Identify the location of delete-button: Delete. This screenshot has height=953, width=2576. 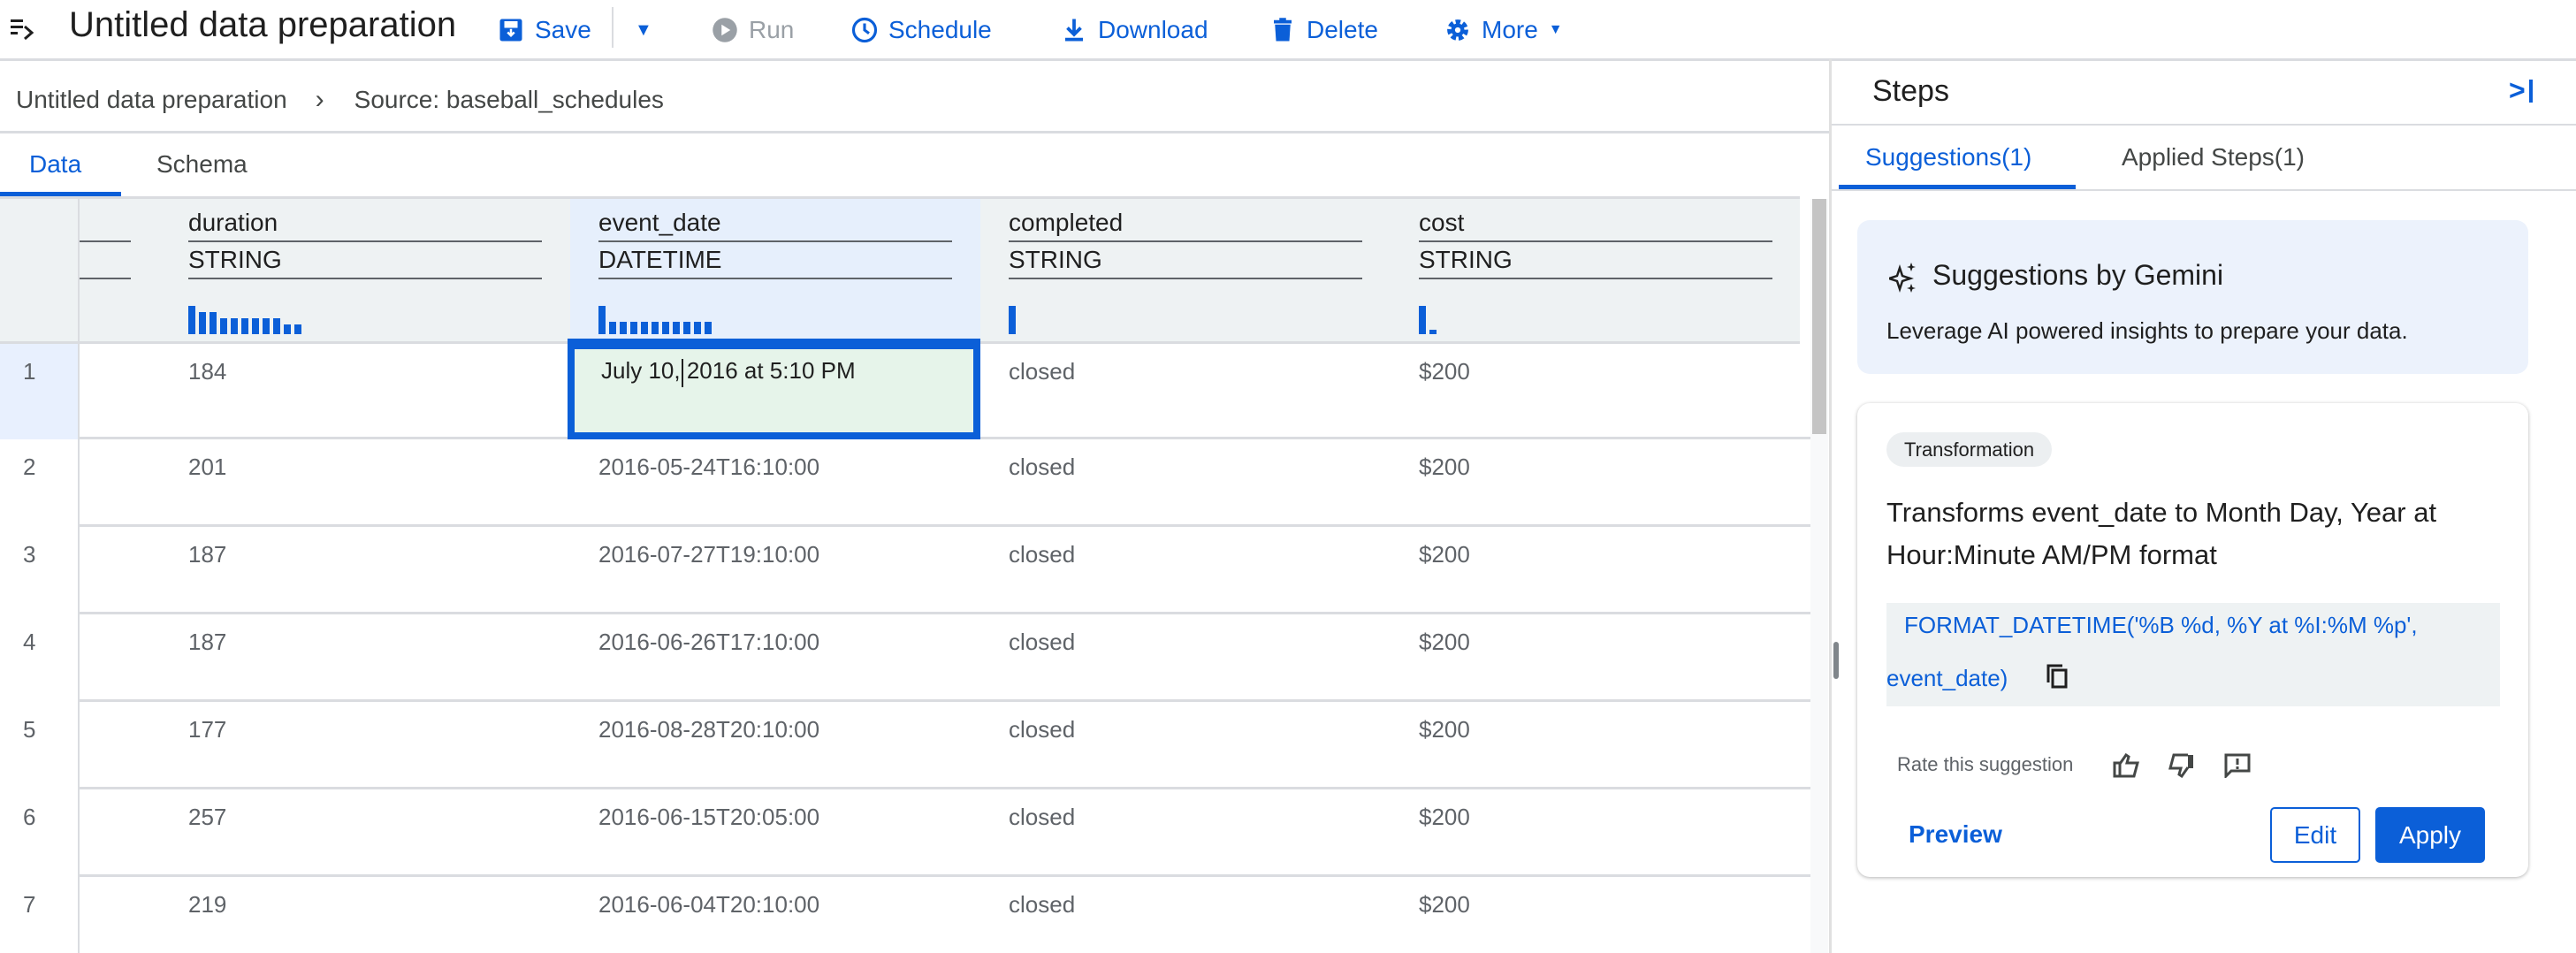
(1323, 30).